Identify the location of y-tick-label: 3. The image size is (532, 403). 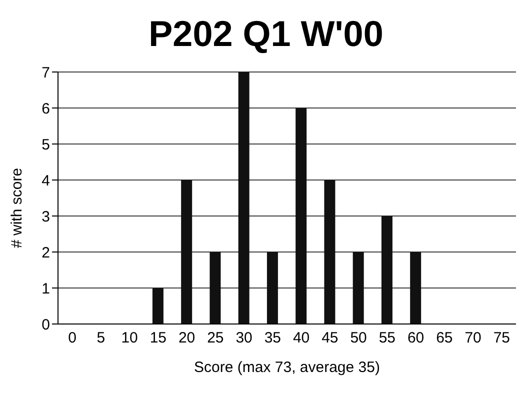
(46, 217).